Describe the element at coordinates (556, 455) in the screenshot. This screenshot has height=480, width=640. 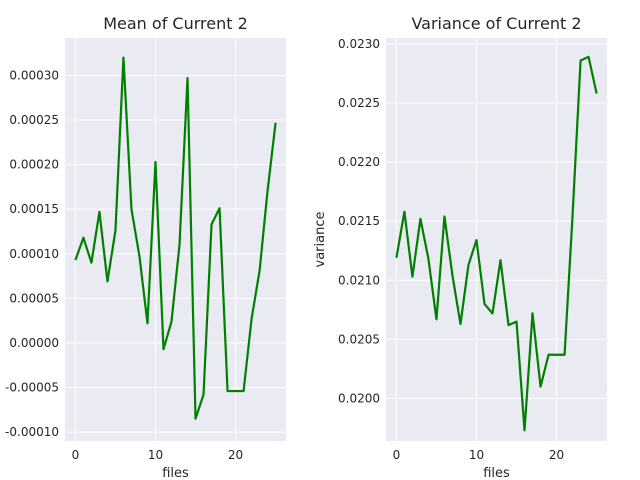
I see `variance-x-tick-label: 20` at that location.